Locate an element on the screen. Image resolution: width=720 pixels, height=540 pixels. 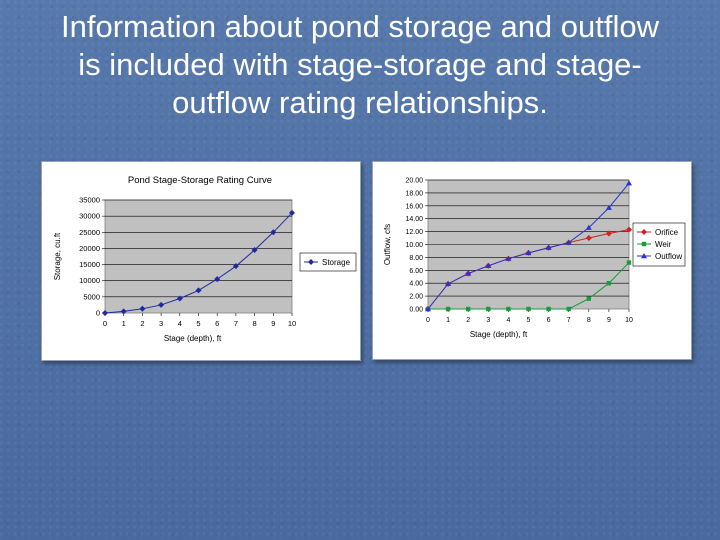
y-tick-label: 0 is located at coordinates (98, 313).